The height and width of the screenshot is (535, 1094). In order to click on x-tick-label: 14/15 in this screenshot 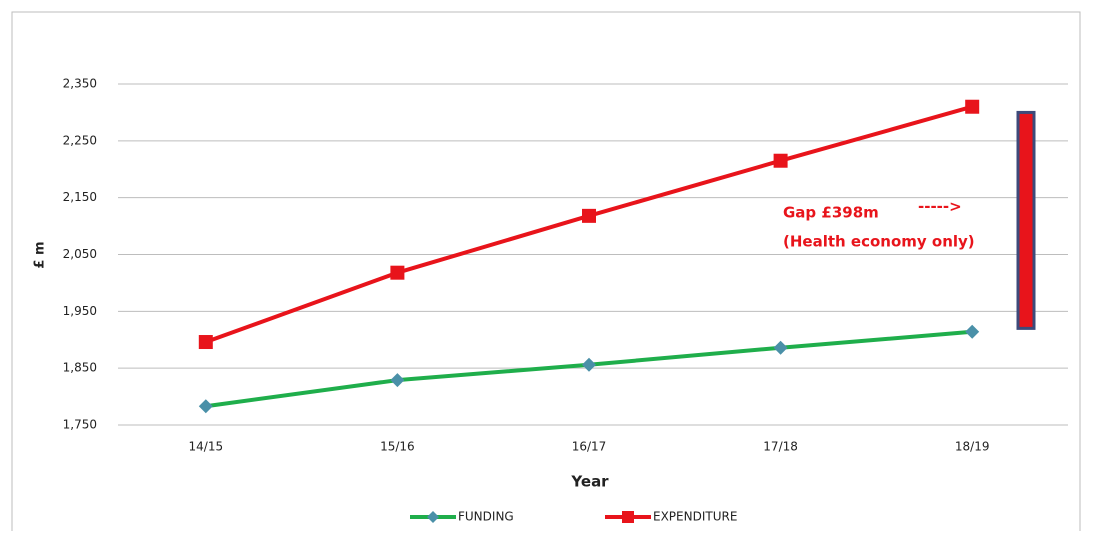, I will do `click(206, 447)`.